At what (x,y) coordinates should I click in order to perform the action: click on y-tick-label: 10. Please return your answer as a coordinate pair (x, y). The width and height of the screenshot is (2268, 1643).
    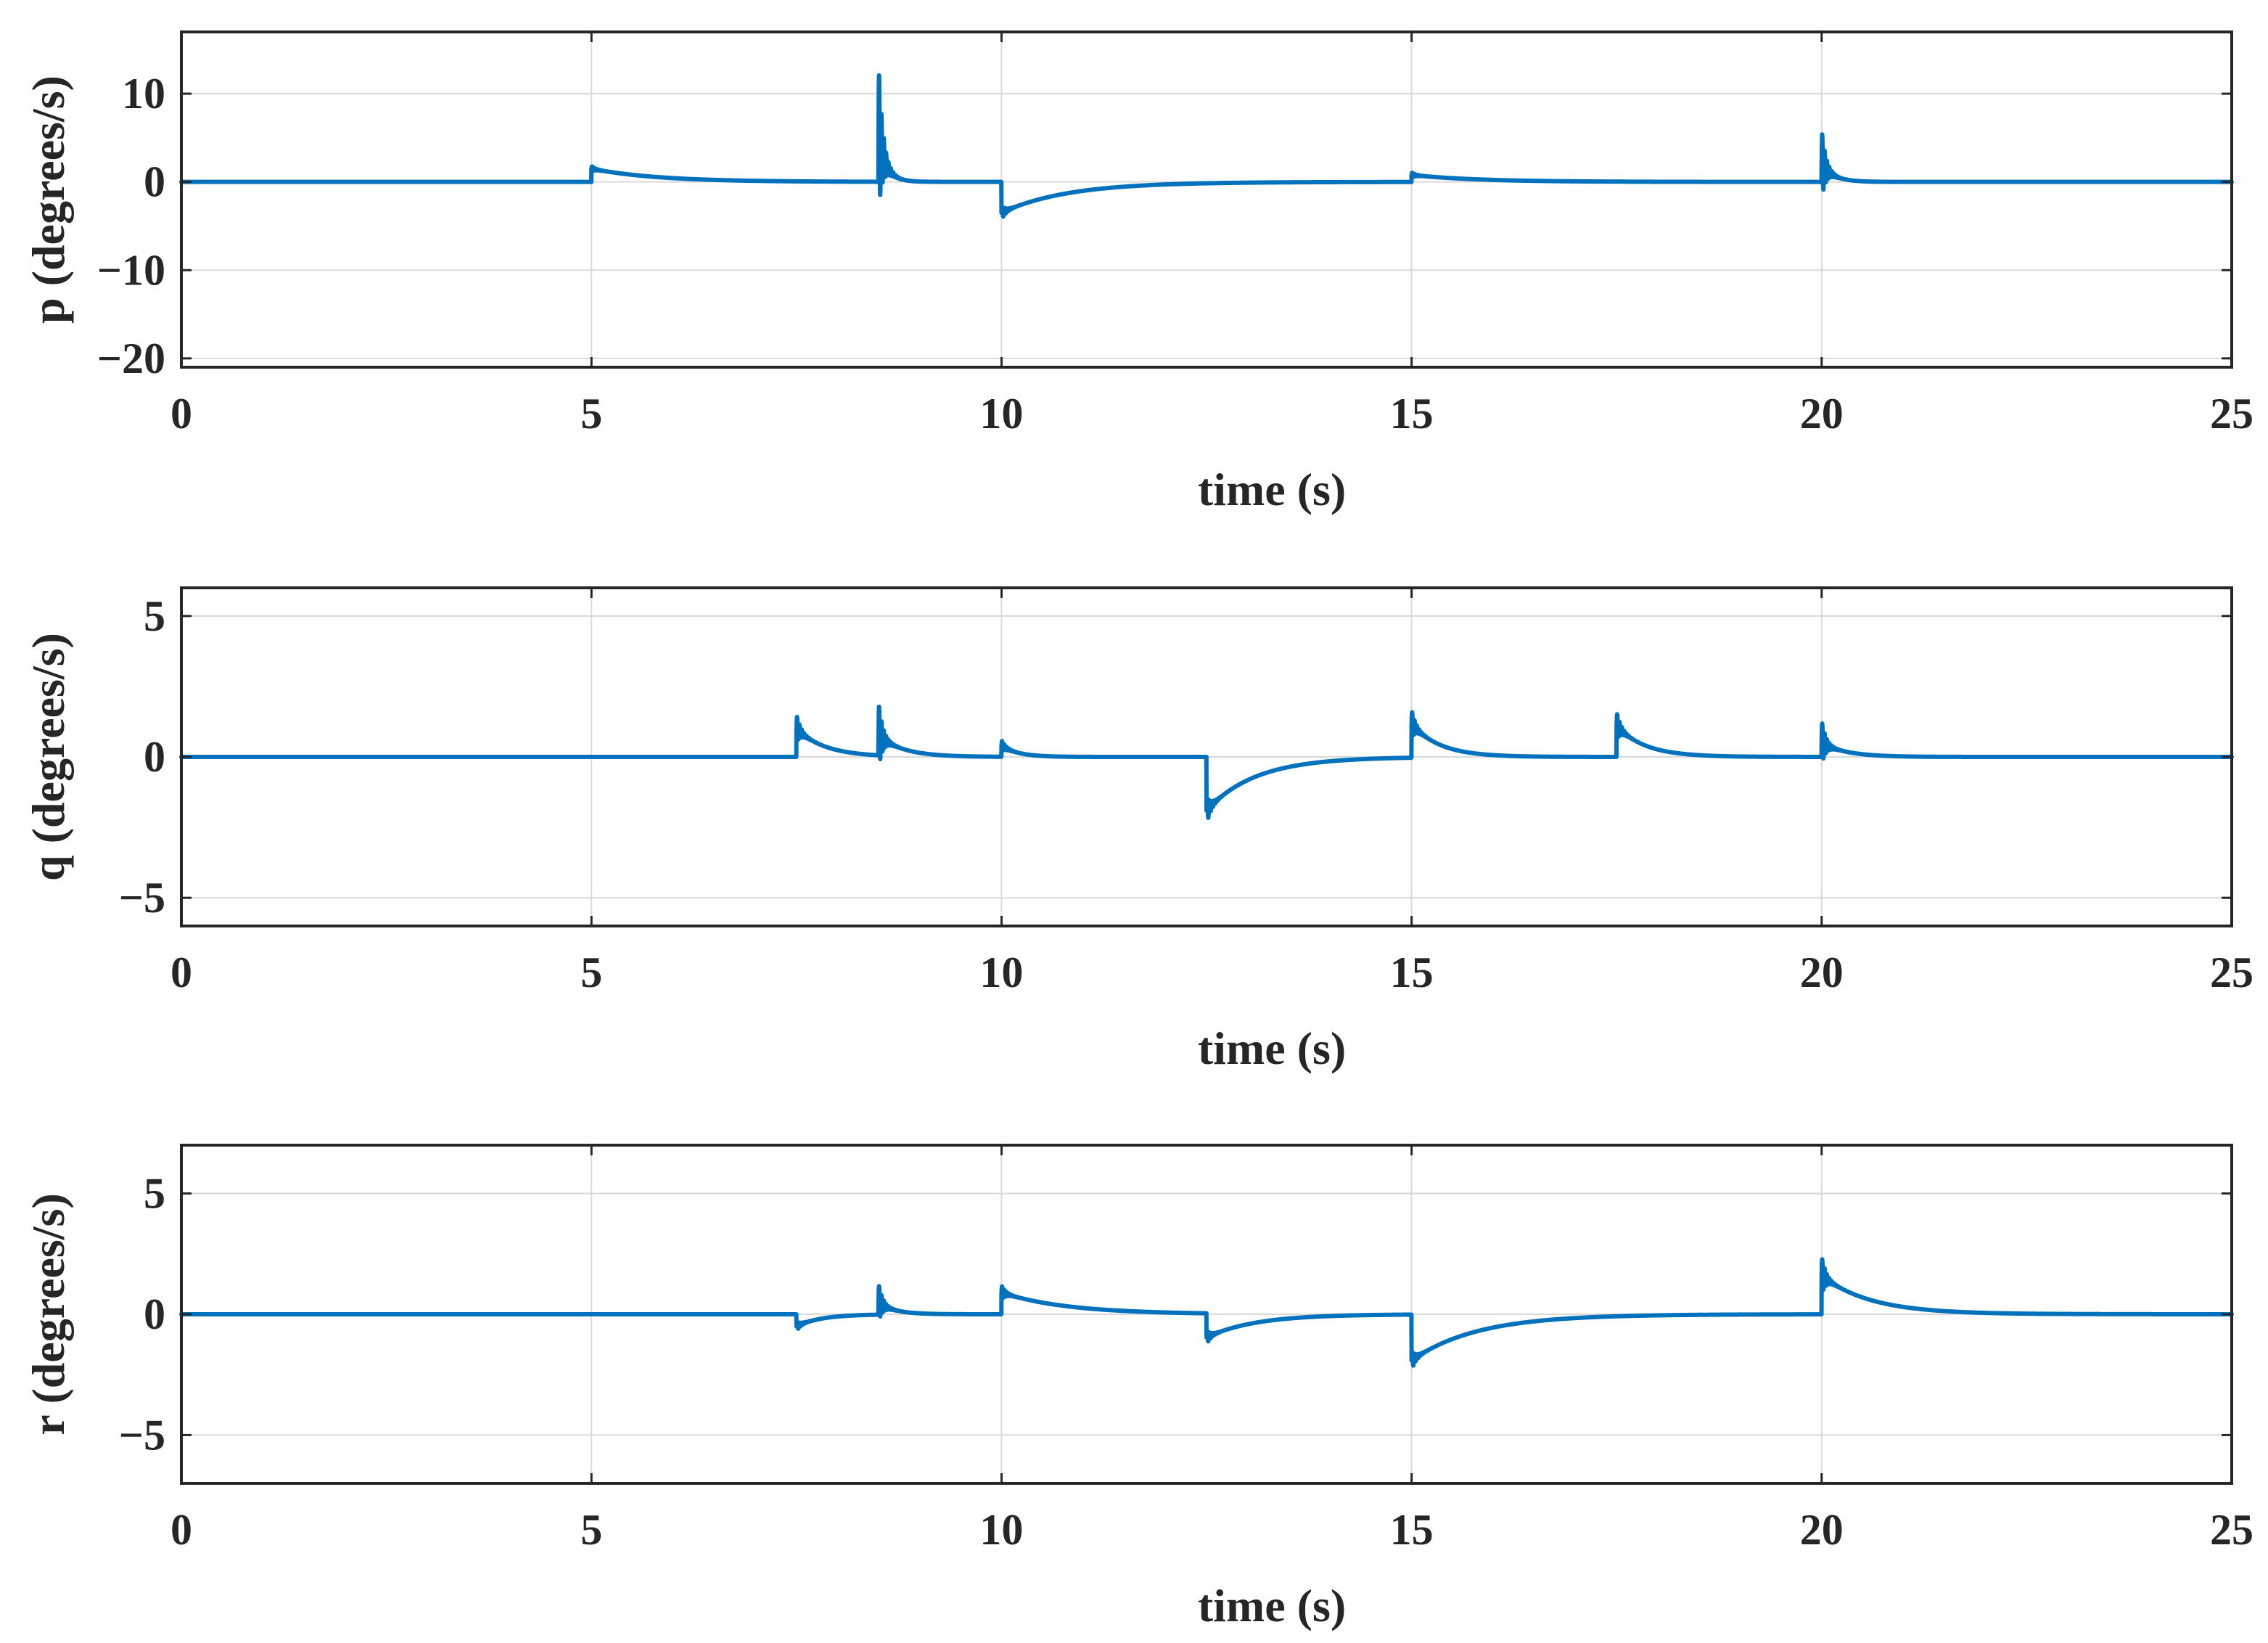
    Looking at the image, I should click on (143, 94).